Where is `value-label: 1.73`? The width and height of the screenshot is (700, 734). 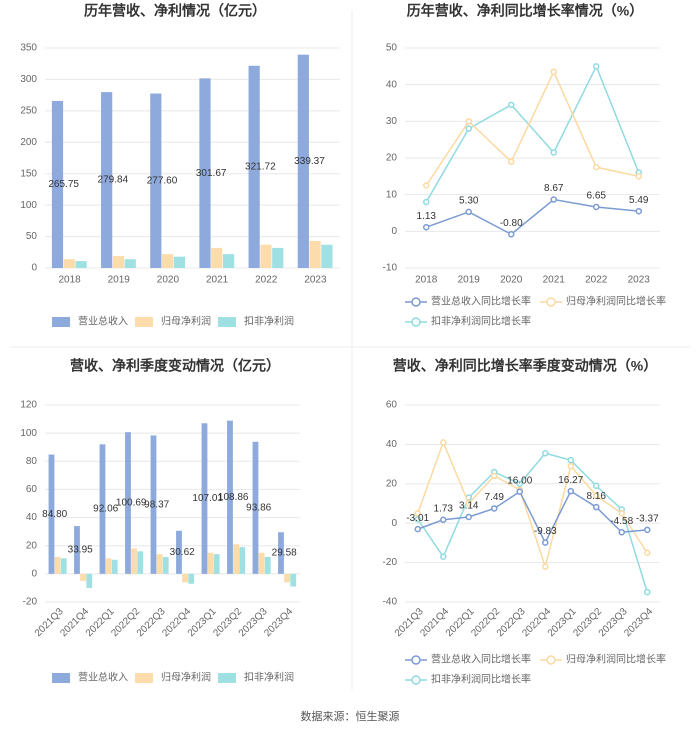
value-label: 1.73 is located at coordinates (444, 508).